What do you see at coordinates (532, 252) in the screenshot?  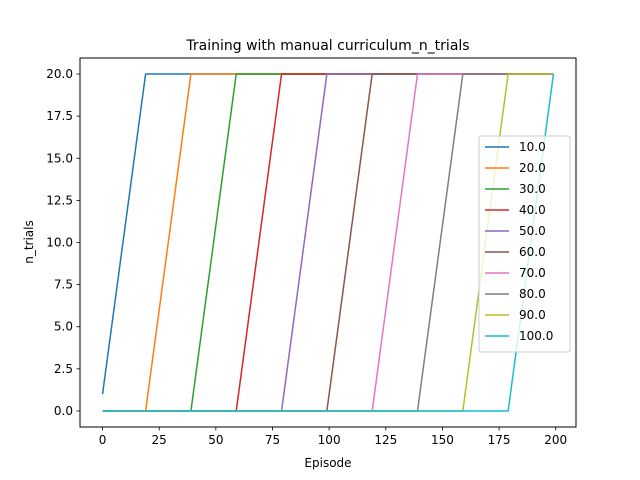 I see `legend-label: 60.0` at bounding box center [532, 252].